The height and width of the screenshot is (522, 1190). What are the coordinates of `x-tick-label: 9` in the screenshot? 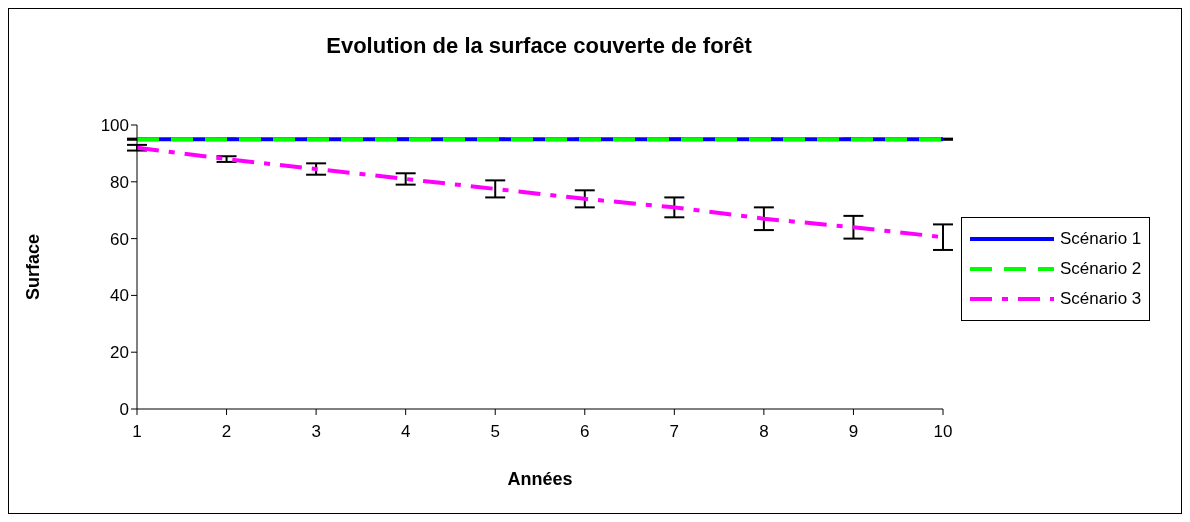 It's located at (853, 432).